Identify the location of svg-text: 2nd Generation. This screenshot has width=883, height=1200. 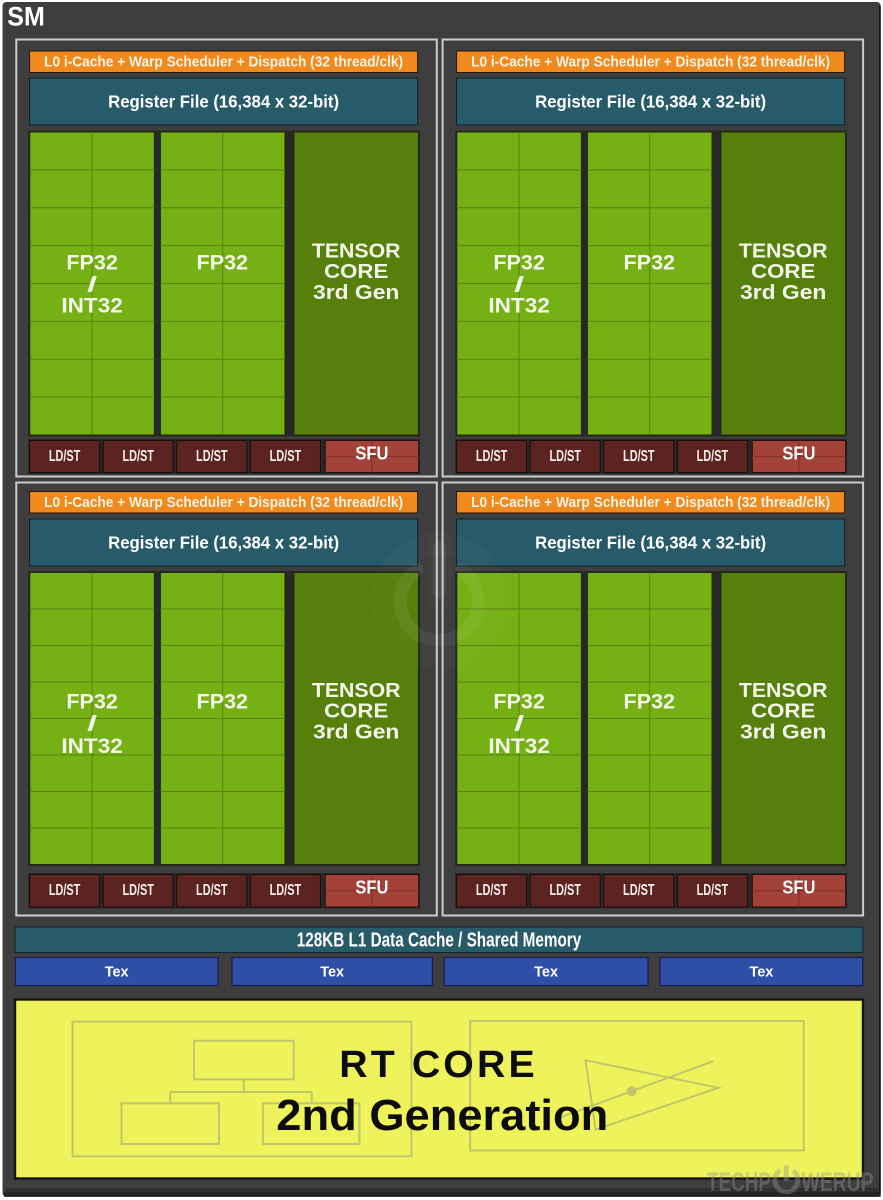
(442, 1115).